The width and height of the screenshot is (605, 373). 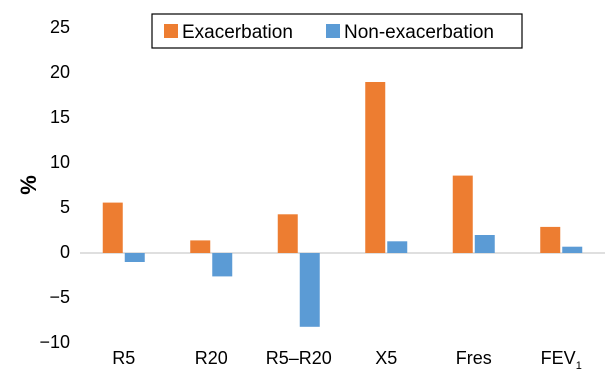 What do you see at coordinates (54, 184) in the screenshot?
I see `y-axis: −10 −5 0 5 10 15 20 25` at bounding box center [54, 184].